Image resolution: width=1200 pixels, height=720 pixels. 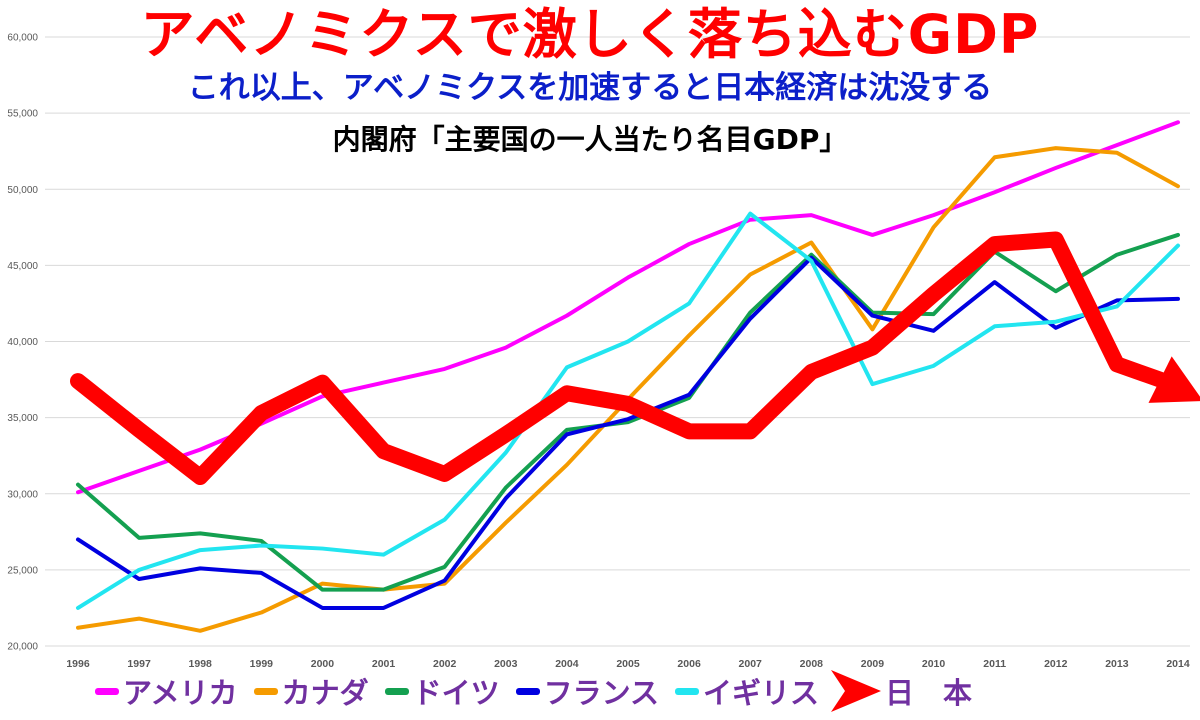 I want to click on x-tick-label: 2001, so click(x=384, y=664).